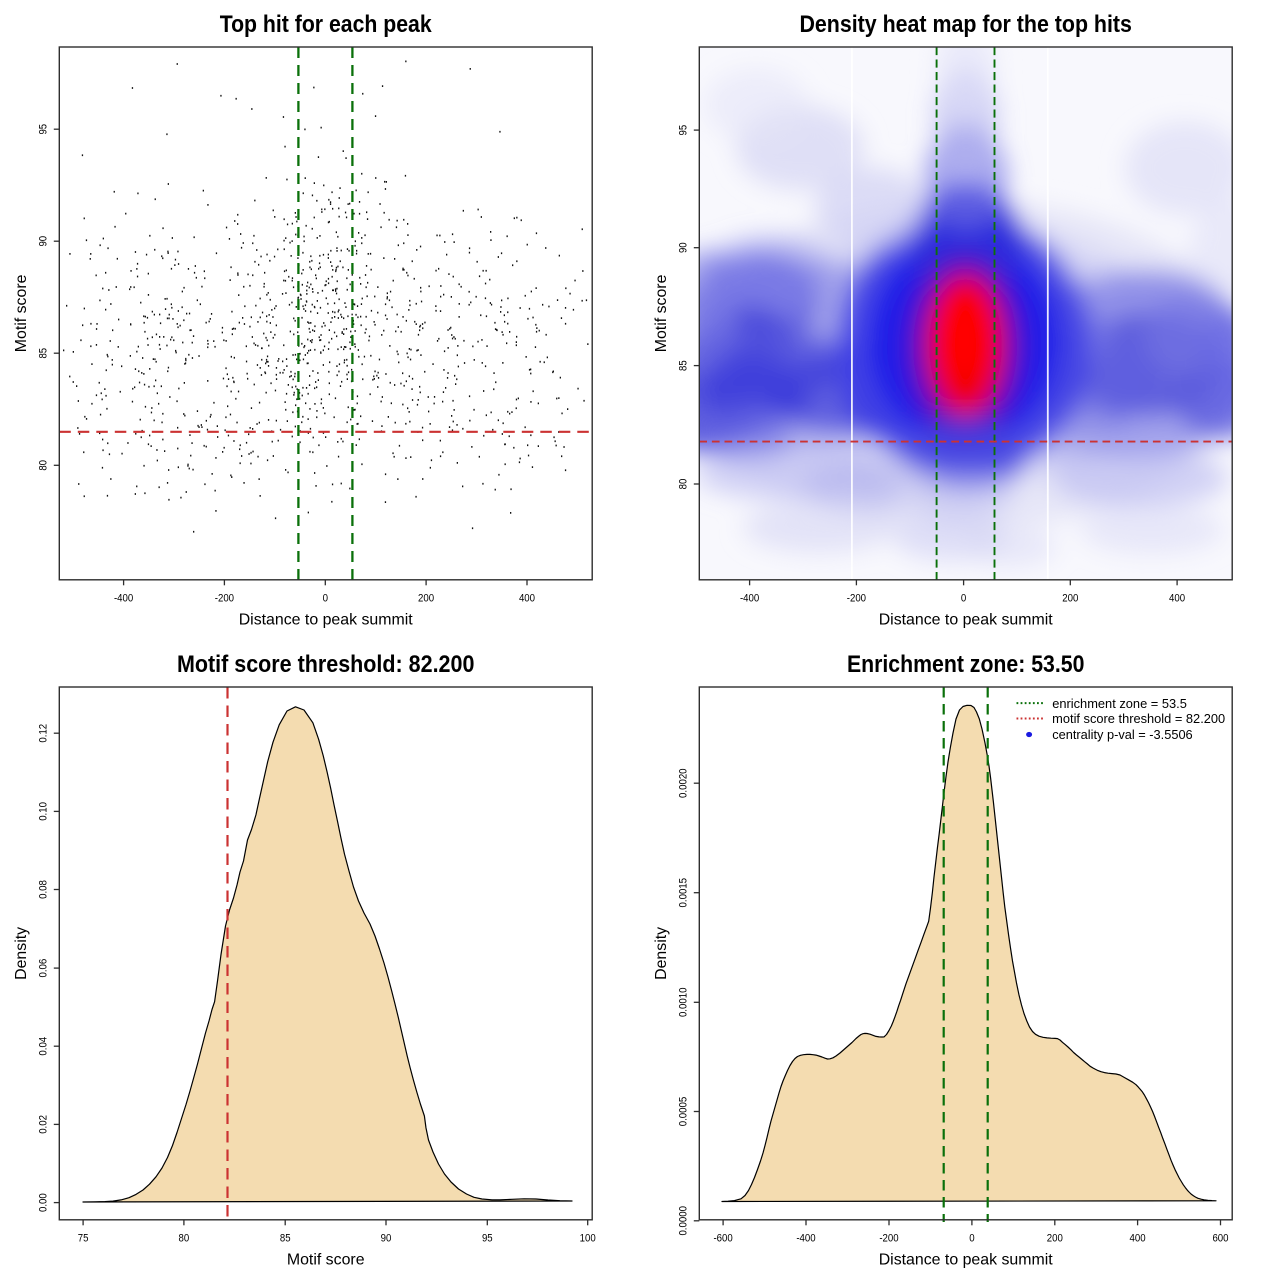  I want to click on svg-text: 0.0015, so click(683, 893).